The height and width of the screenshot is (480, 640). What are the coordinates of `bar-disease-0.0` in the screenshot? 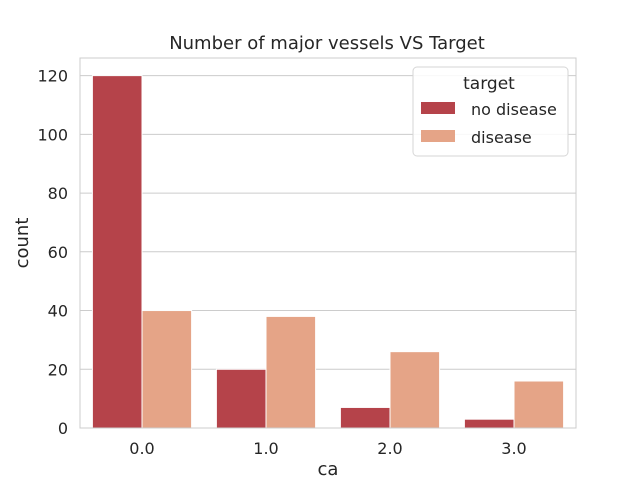 It's located at (167, 369).